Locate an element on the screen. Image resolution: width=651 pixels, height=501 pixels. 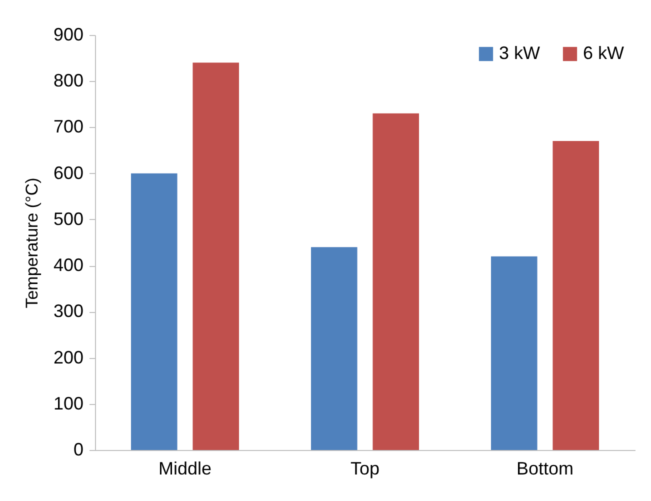
y-axis-title: Temperature (°C) is located at coordinates (32, 243).